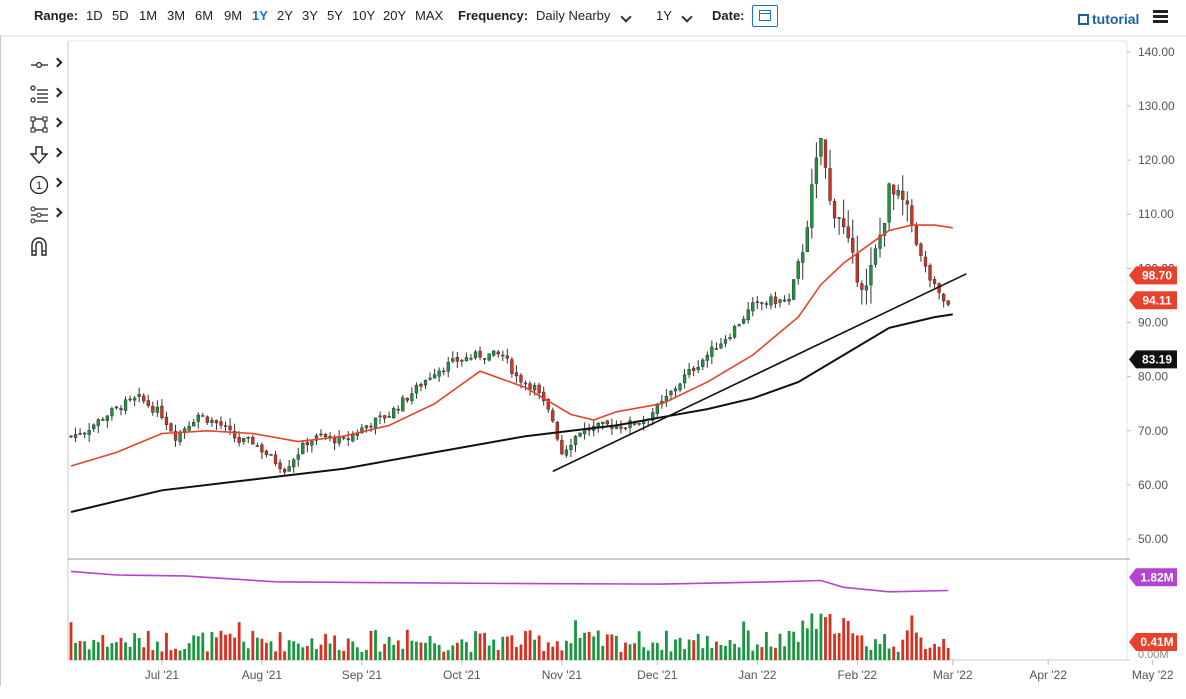 Image resolution: width=1186 pixels, height=699 pixels. What do you see at coordinates (46, 215) in the screenshot?
I see `pitchfork-tool` at bounding box center [46, 215].